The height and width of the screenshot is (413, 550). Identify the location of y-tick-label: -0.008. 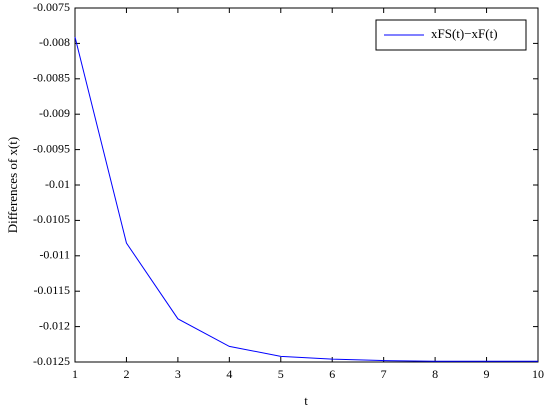
(54, 42).